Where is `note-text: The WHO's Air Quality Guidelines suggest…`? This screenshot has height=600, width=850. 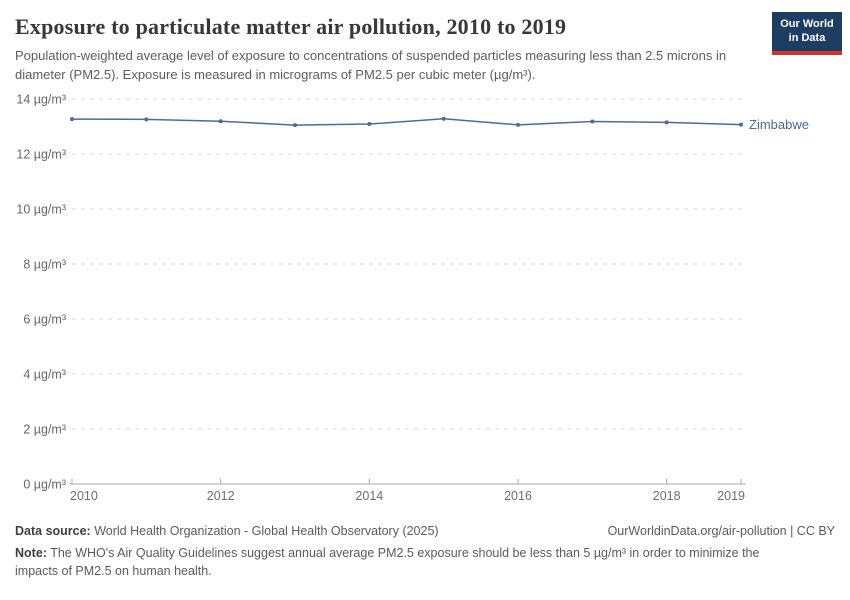 note-text: The WHO's Air Quality Guidelines suggest… is located at coordinates (387, 561).